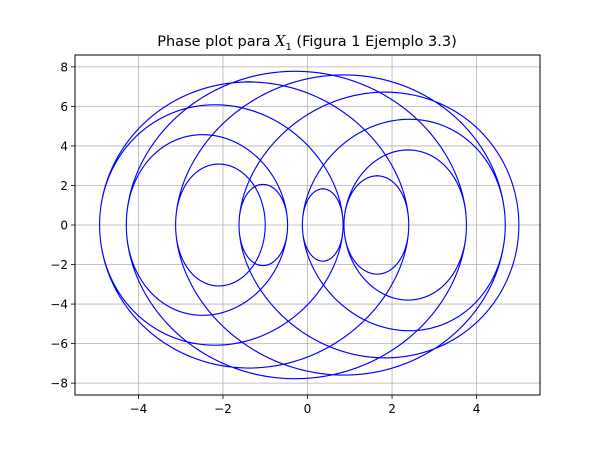  I want to click on y-tick-label: 8, so click(64, 67).